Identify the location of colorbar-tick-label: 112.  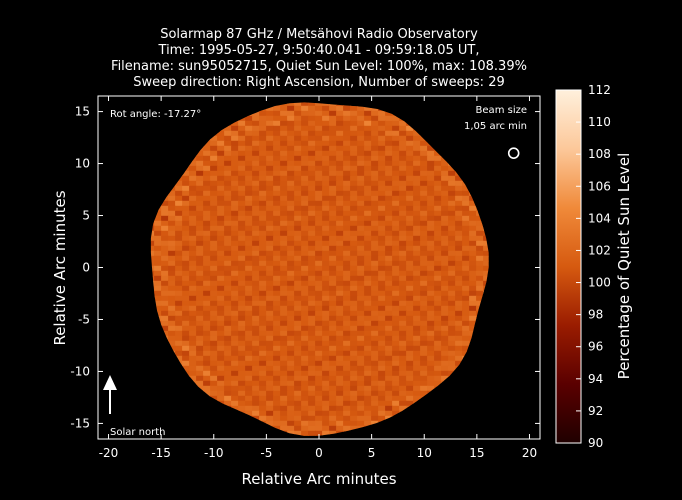
(599, 90).